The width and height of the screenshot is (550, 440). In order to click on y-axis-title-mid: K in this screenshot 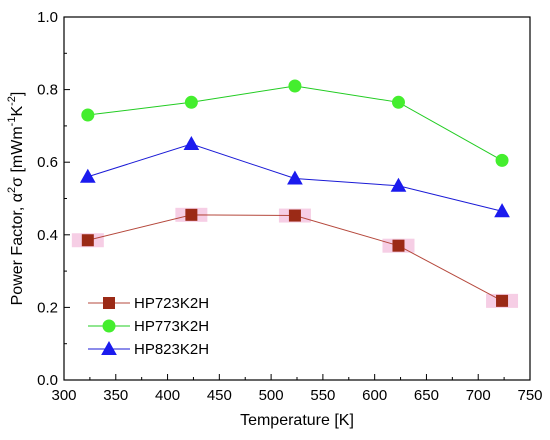, I will do `click(17, 111)`.